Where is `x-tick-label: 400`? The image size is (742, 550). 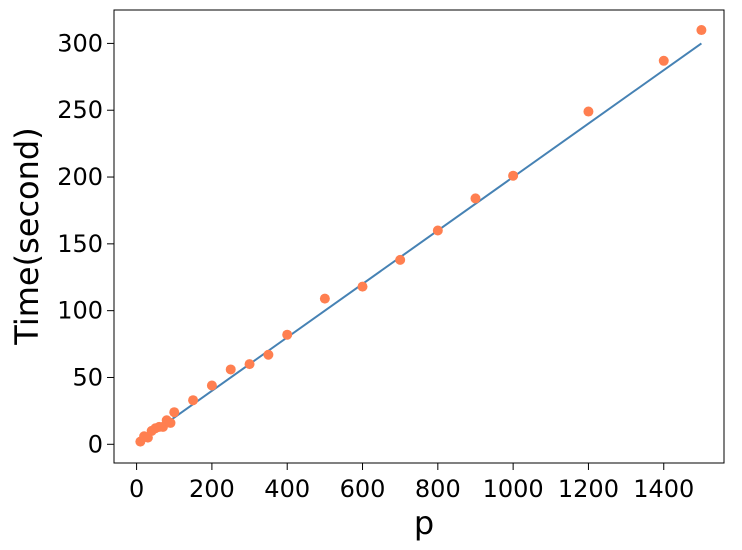 x-tick-label: 400 is located at coordinates (287, 489).